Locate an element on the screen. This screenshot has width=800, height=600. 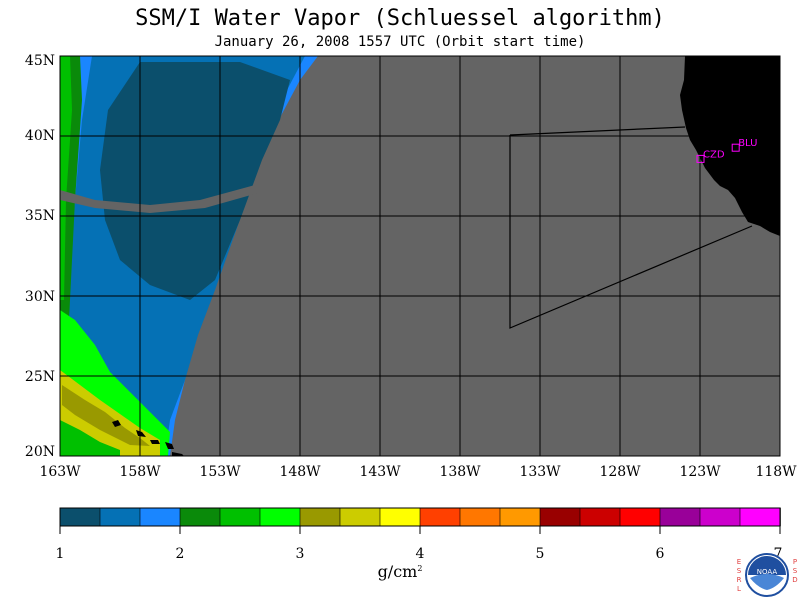
island-hawaii is located at coordinates (178, 454).